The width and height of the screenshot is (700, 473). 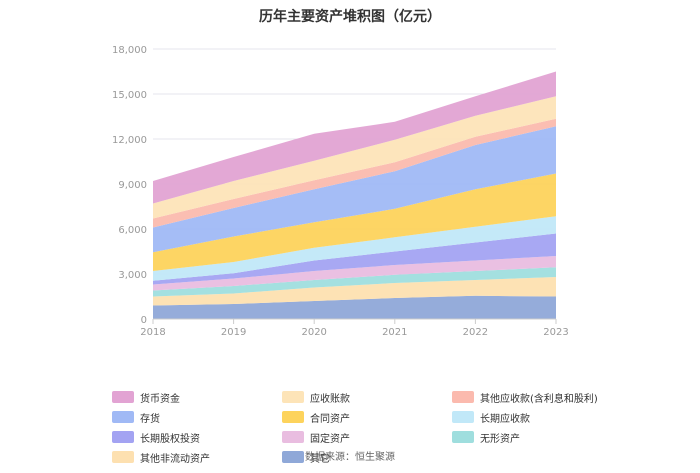 I want to click on area-series-长期应收款, so click(x=354, y=248).